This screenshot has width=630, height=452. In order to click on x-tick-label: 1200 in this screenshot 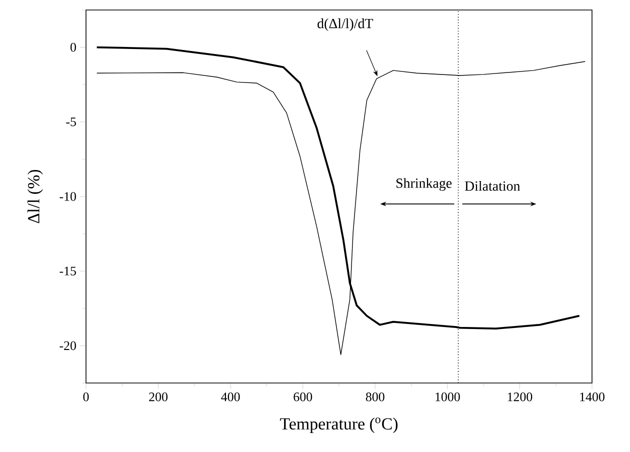, I will do `click(520, 397)`.